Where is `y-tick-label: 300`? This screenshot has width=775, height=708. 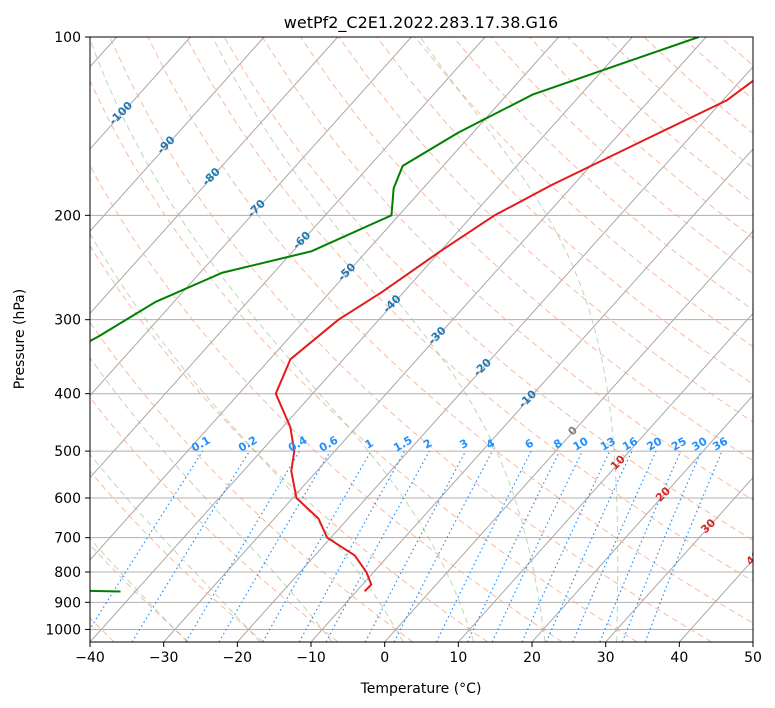
y-tick-label: 300 is located at coordinates (67, 321).